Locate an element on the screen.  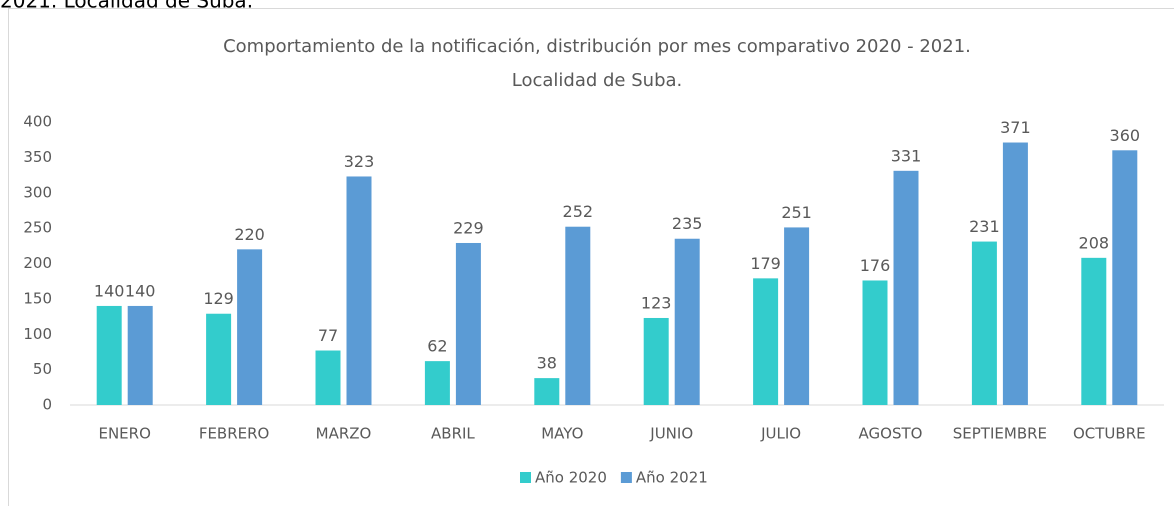
x-tick-label: SEPTIEMBRE is located at coordinates (1000, 434).